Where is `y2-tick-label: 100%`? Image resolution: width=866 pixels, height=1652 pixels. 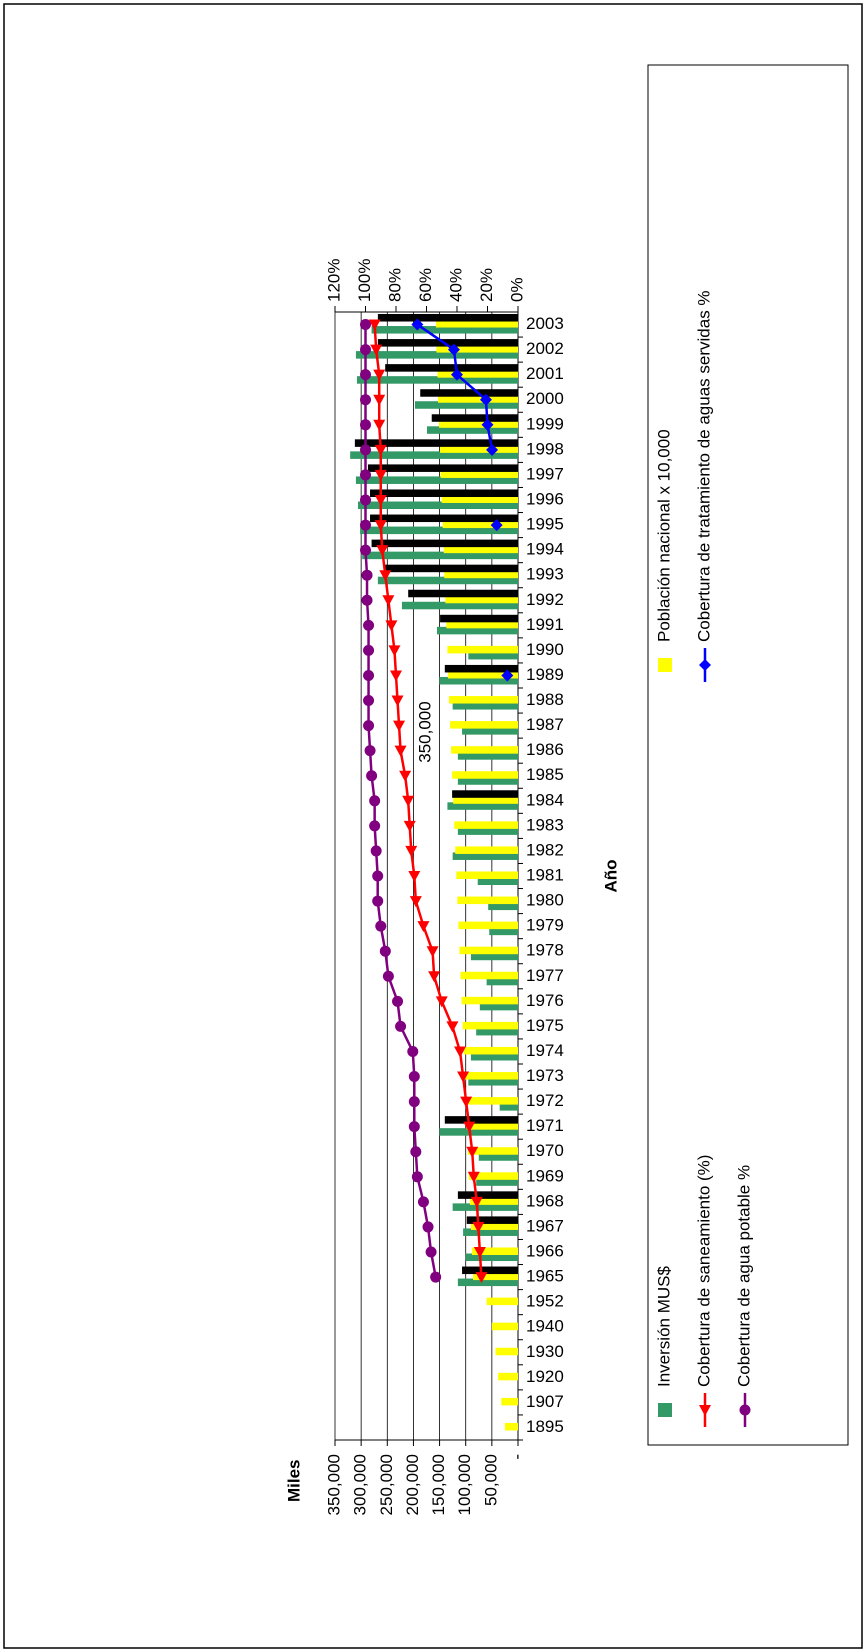 y2-tick-label: 100% is located at coordinates (364, 280).